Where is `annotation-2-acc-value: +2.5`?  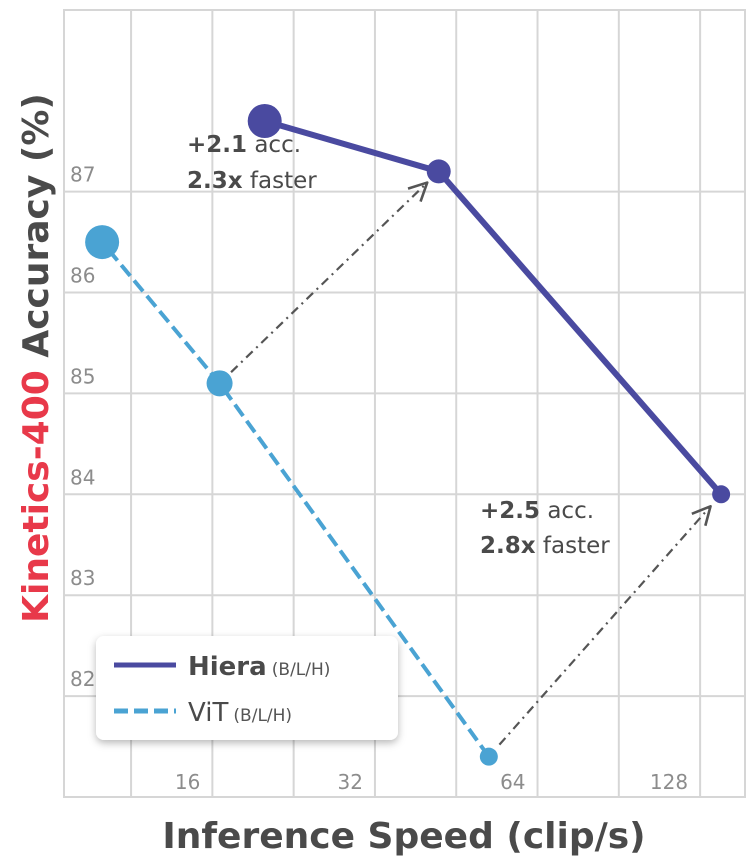
annotation-2-acc-value: +2.5 is located at coordinates (510, 511).